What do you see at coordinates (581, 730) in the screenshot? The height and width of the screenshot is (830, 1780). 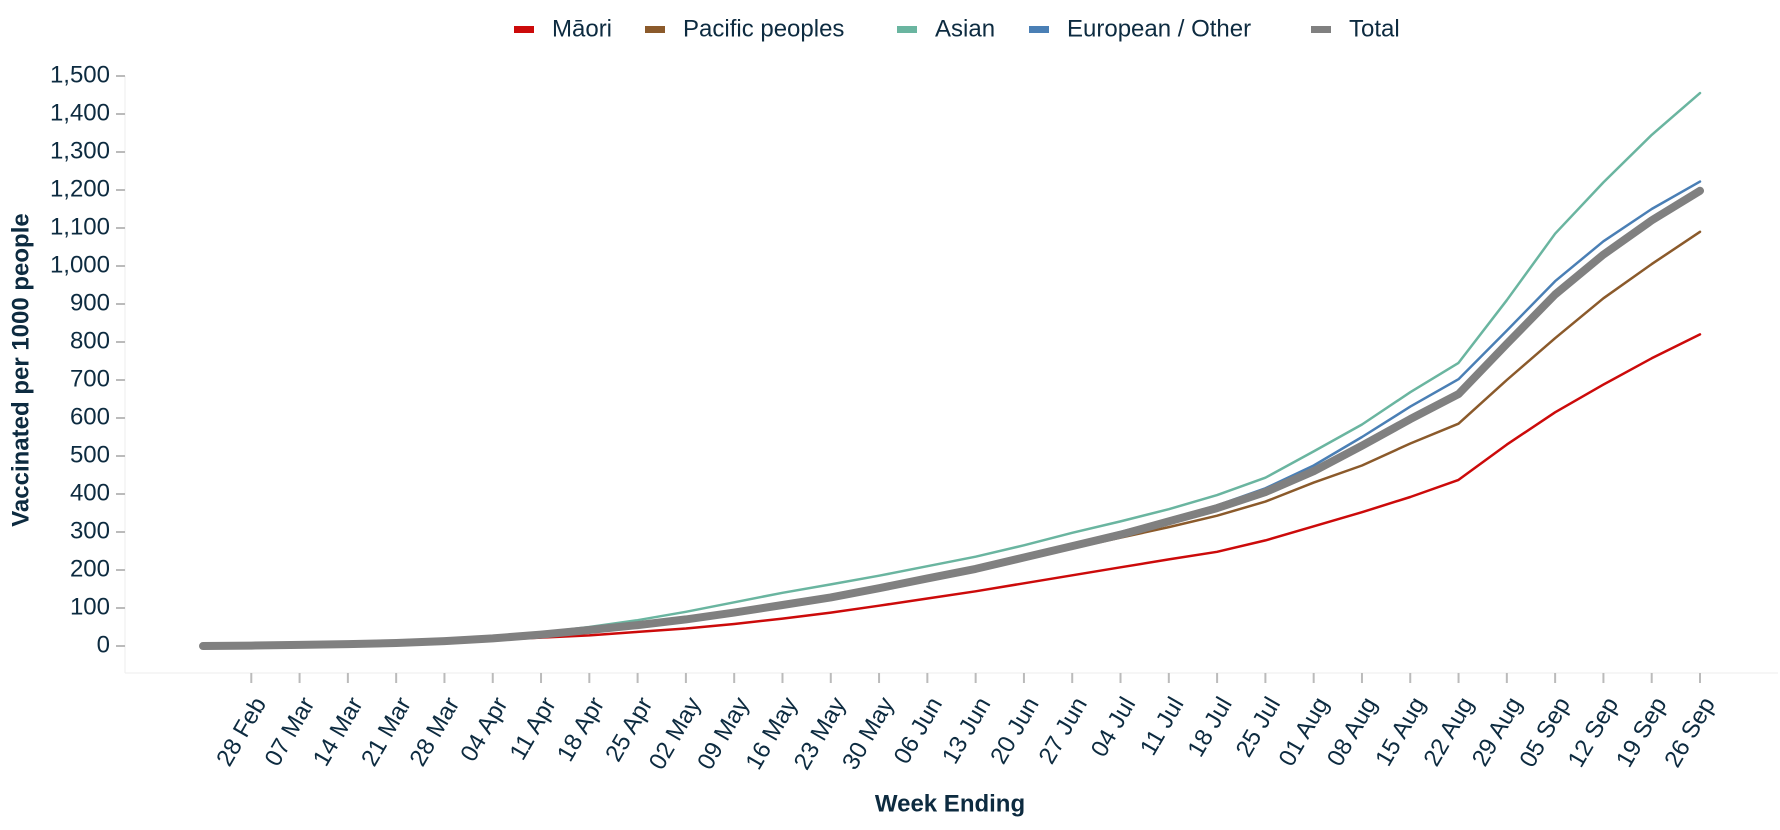 I see `x-tick-label: 18 Apr` at bounding box center [581, 730].